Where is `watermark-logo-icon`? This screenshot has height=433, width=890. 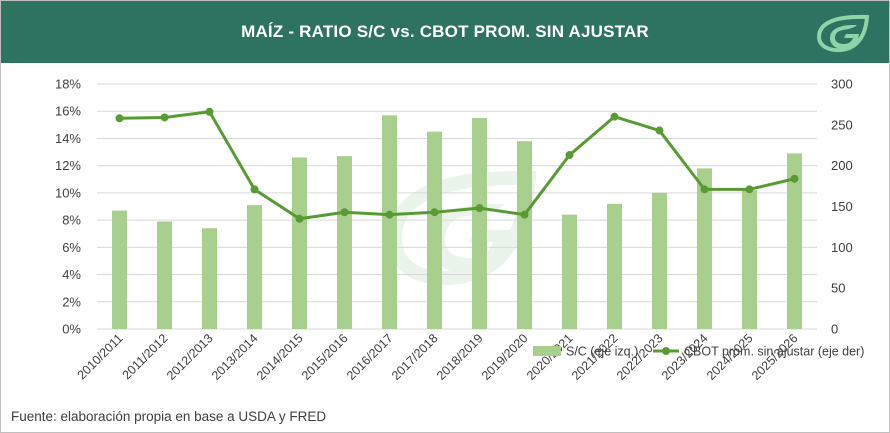 watermark-logo-icon is located at coordinates (462, 228).